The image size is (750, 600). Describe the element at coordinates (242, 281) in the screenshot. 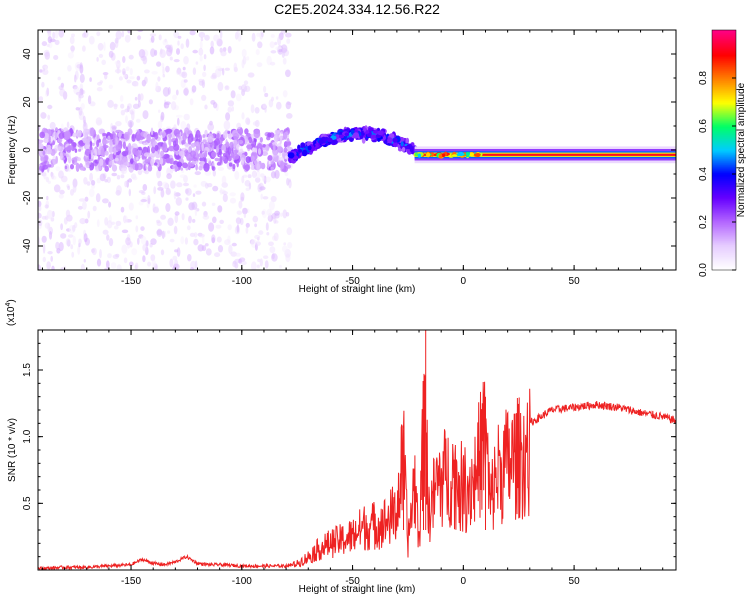

I see `x-tick-label: -100` at that location.